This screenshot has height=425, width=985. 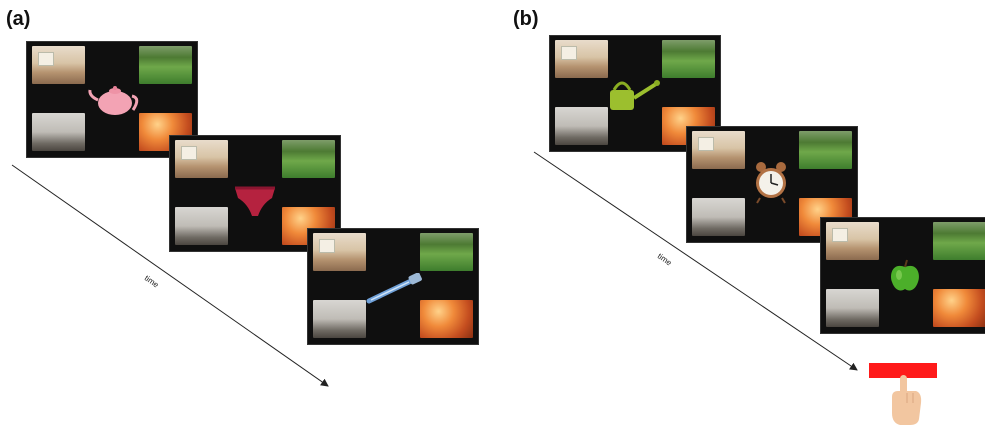 I want to click on underwear-icon, so click(x=255, y=201).